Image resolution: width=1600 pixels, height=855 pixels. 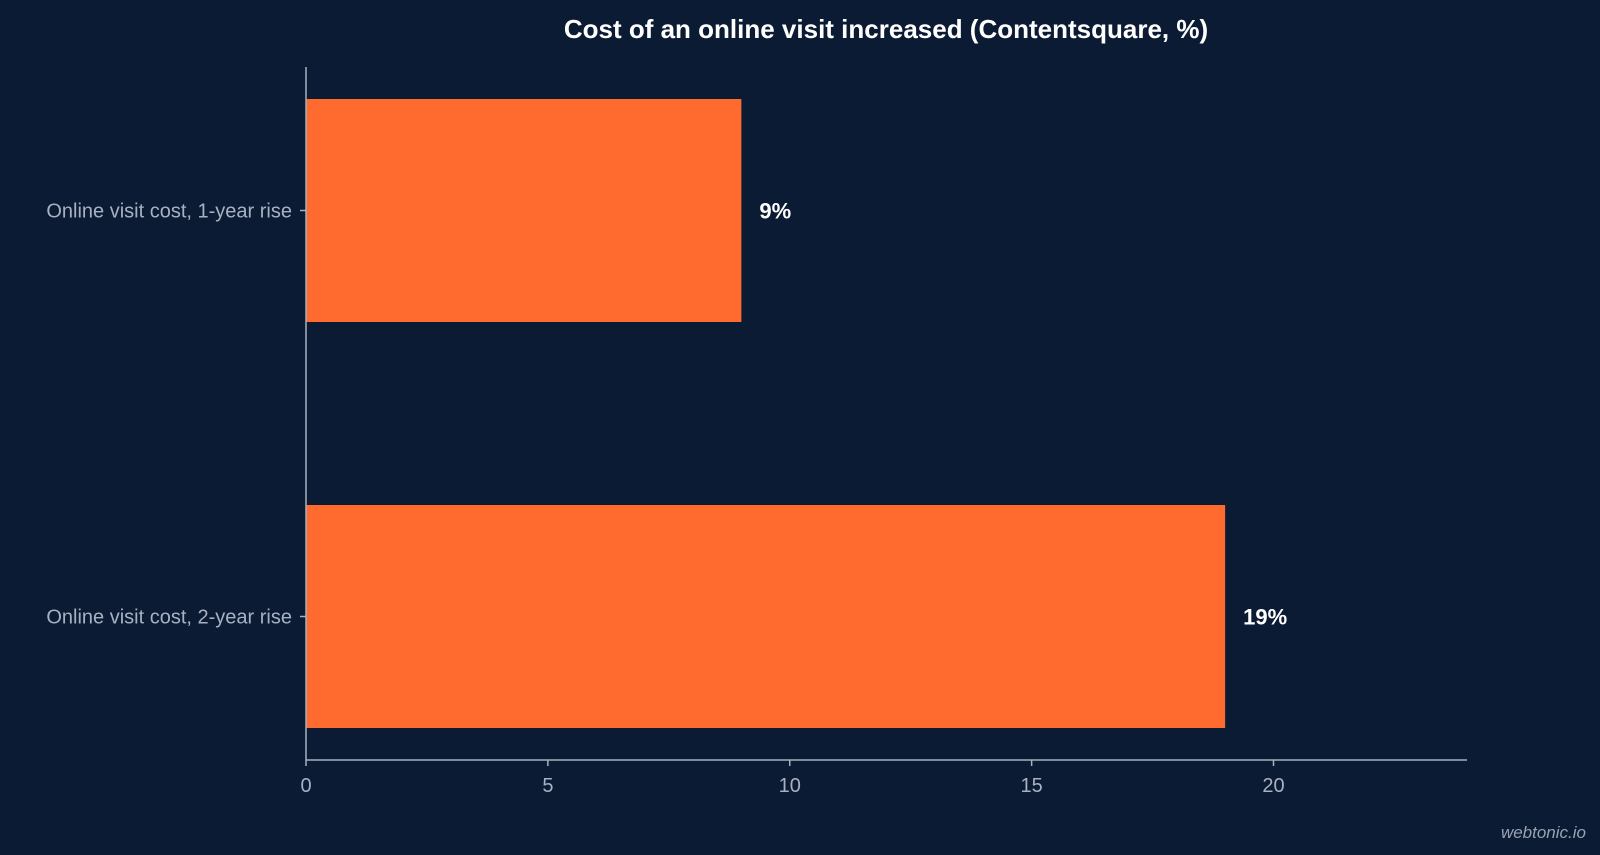 What do you see at coordinates (1273, 786) in the screenshot?
I see `x-tick-label-20: 20` at bounding box center [1273, 786].